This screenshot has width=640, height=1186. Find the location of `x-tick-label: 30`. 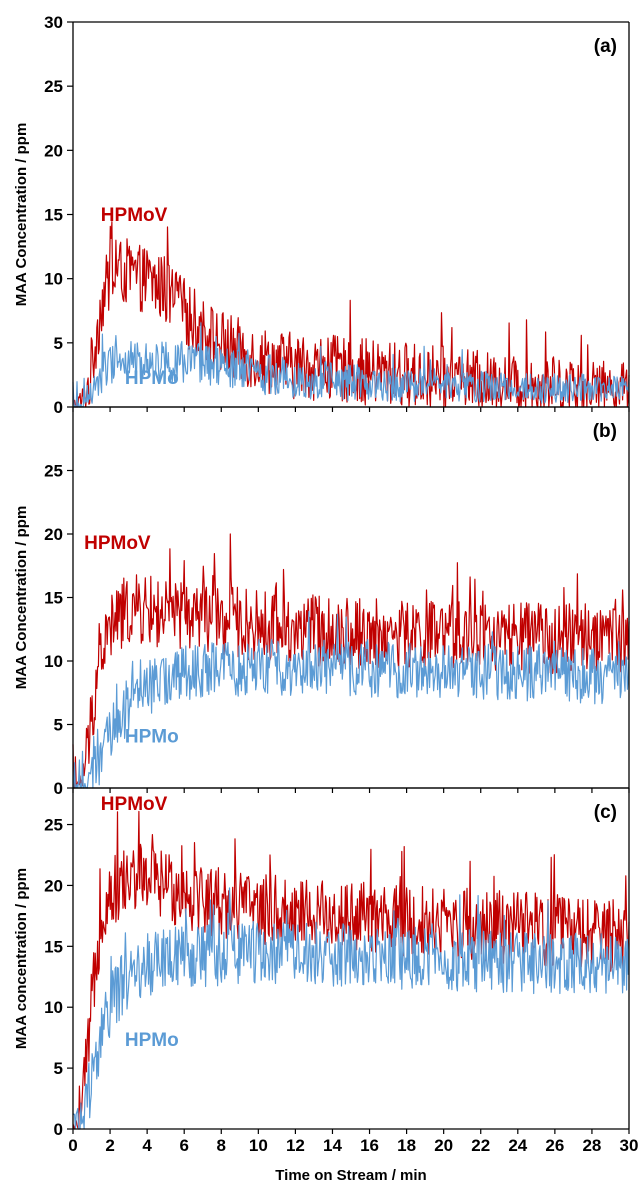

x-tick-label: 30 is located at coordinates (629, 1145).